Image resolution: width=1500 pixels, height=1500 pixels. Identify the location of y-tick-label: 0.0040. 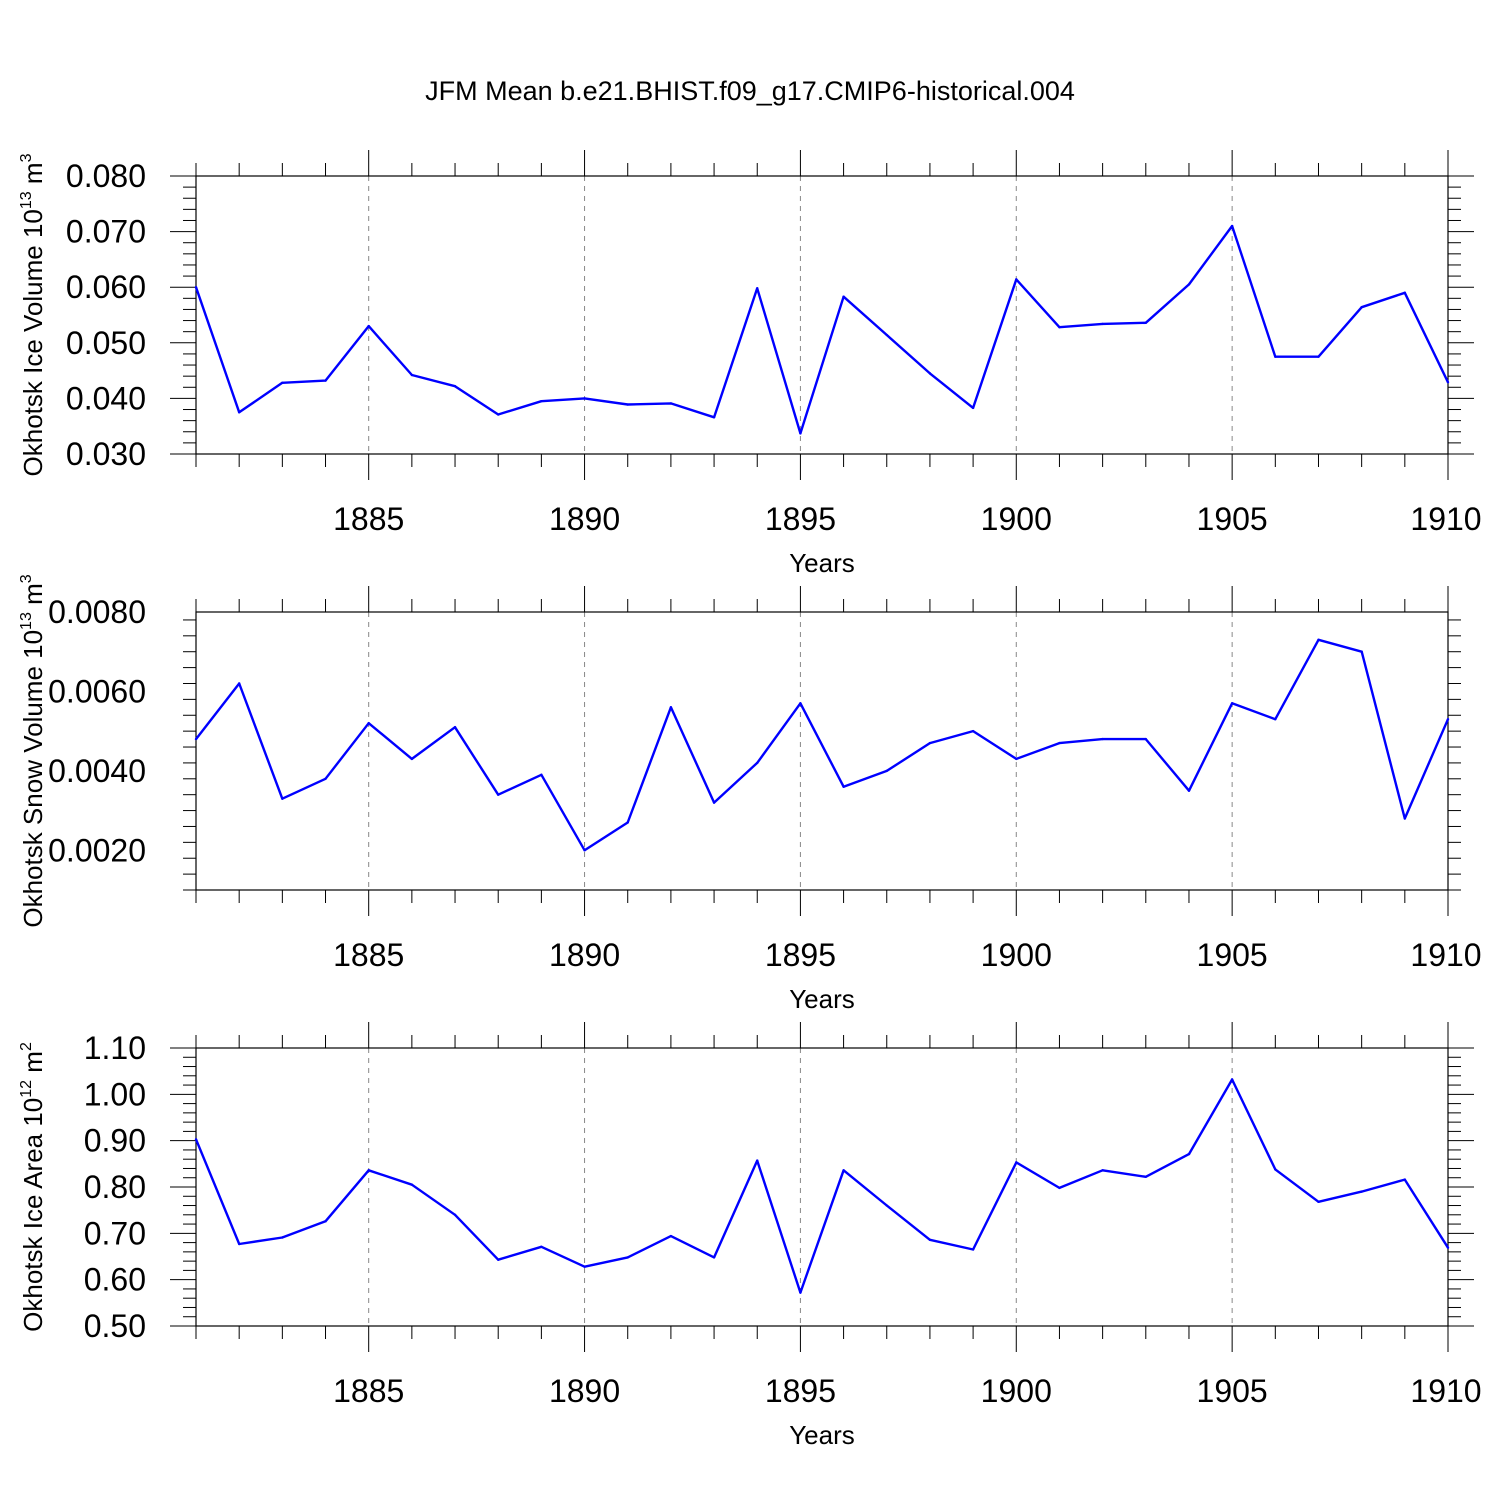
(97, 771).